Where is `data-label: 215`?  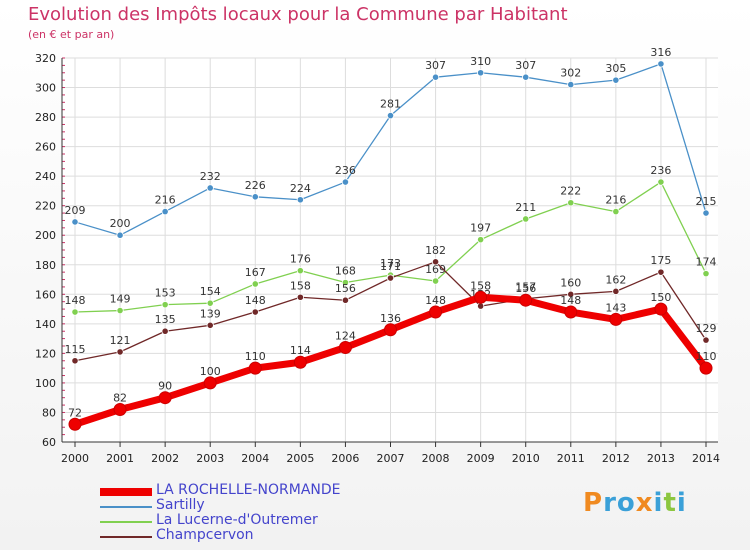 data-label: 215 is located at coordinates (706, 201).